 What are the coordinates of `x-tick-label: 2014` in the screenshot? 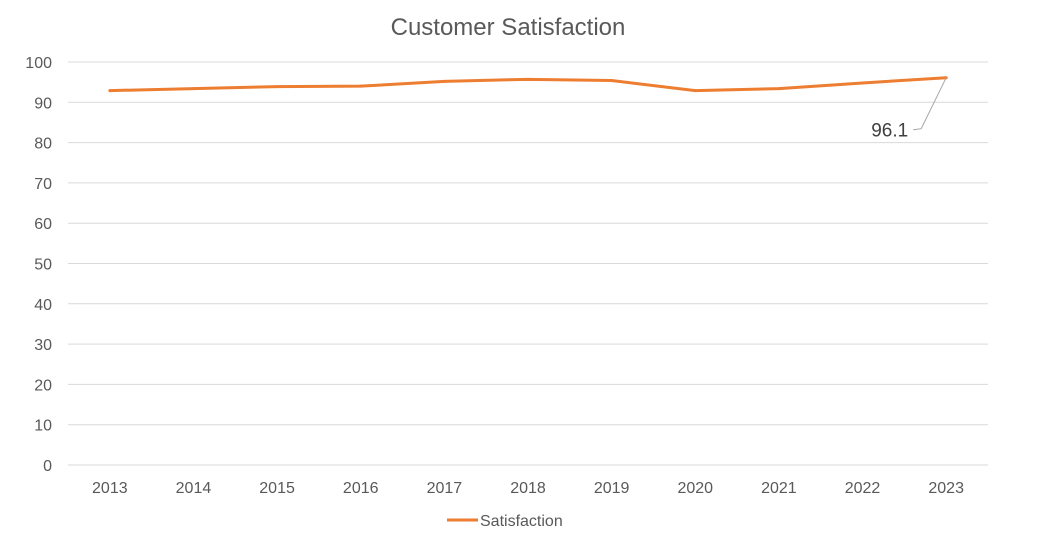 It's located at (194, 488).